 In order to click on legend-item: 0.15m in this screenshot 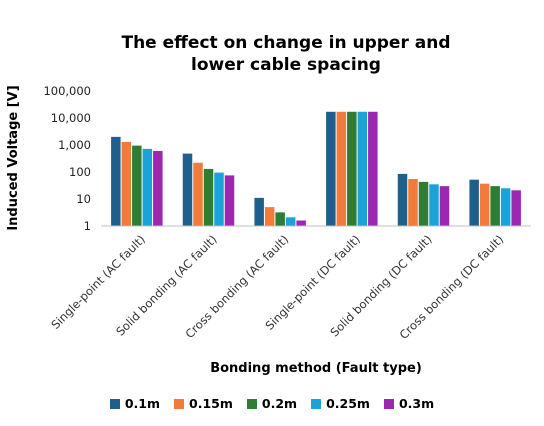, I will do `click(203, 403)`.